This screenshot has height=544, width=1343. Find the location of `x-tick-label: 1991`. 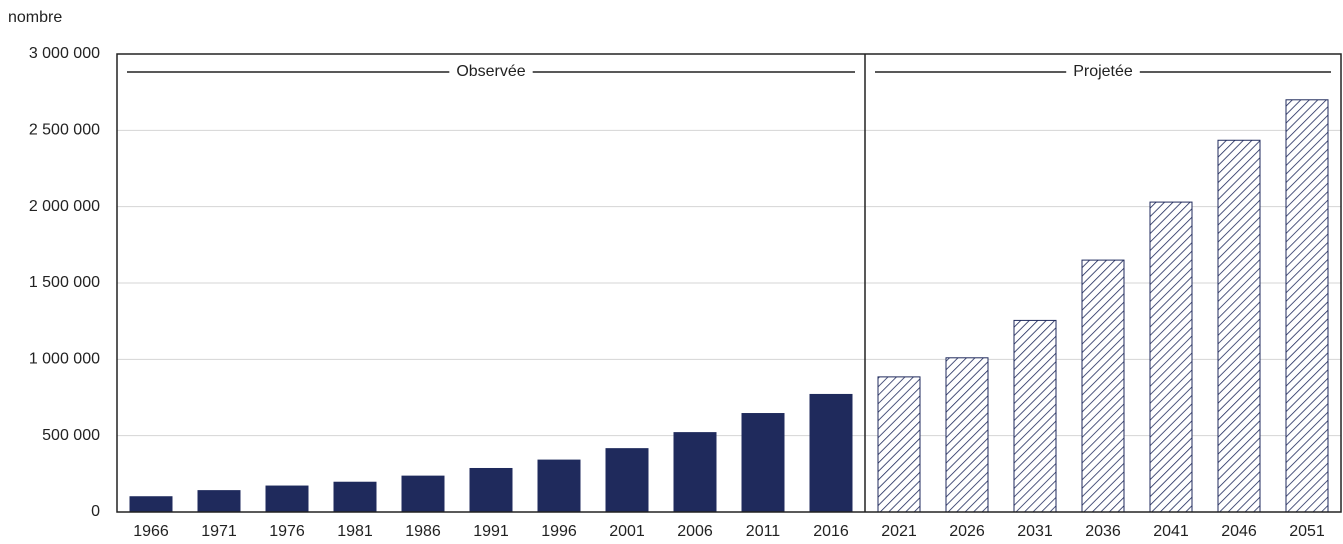

x-tick-label: 1991 is located at coordinates (491, 531).